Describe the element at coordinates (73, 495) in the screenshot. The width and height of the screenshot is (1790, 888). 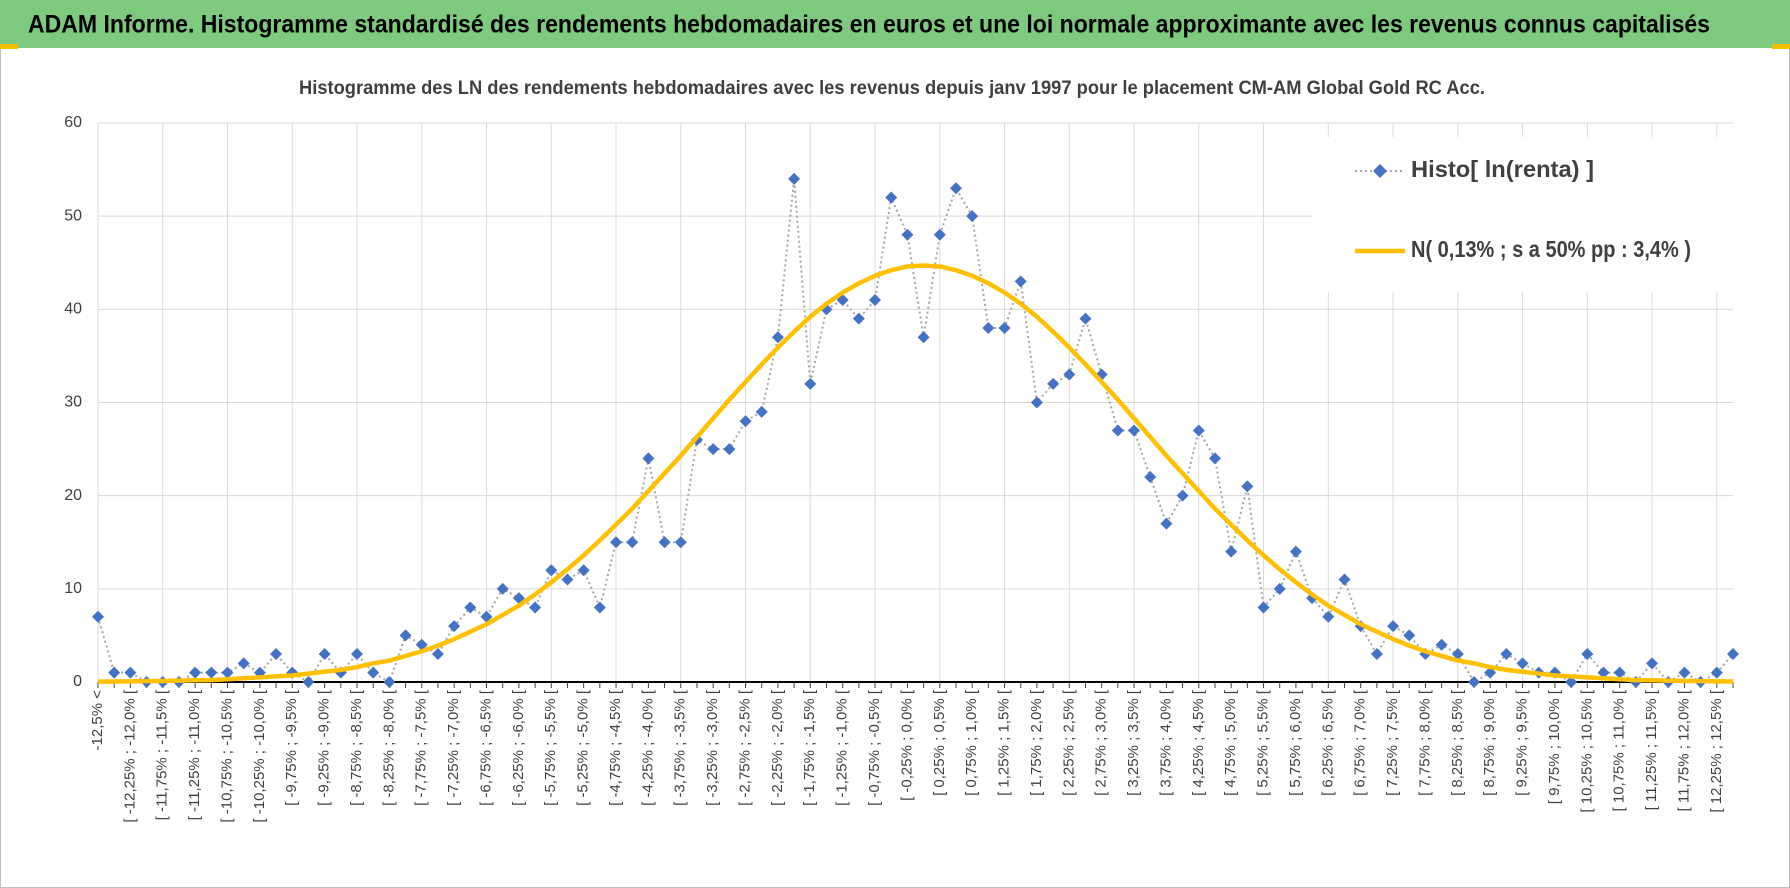
I see `y-tick-label: 20` at that location.